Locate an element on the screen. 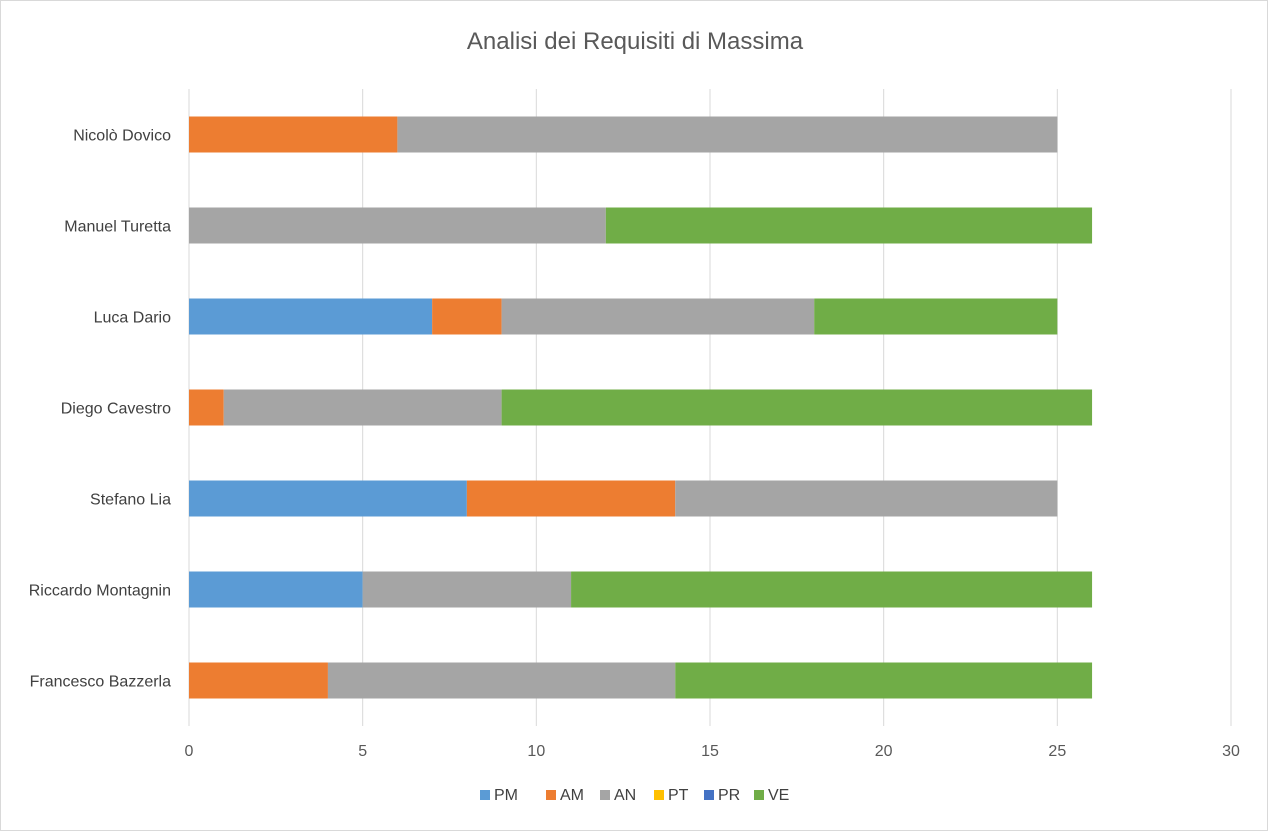 The image size is (1268, 832). legend-swatch-pt is located at coordinates (659, 795).